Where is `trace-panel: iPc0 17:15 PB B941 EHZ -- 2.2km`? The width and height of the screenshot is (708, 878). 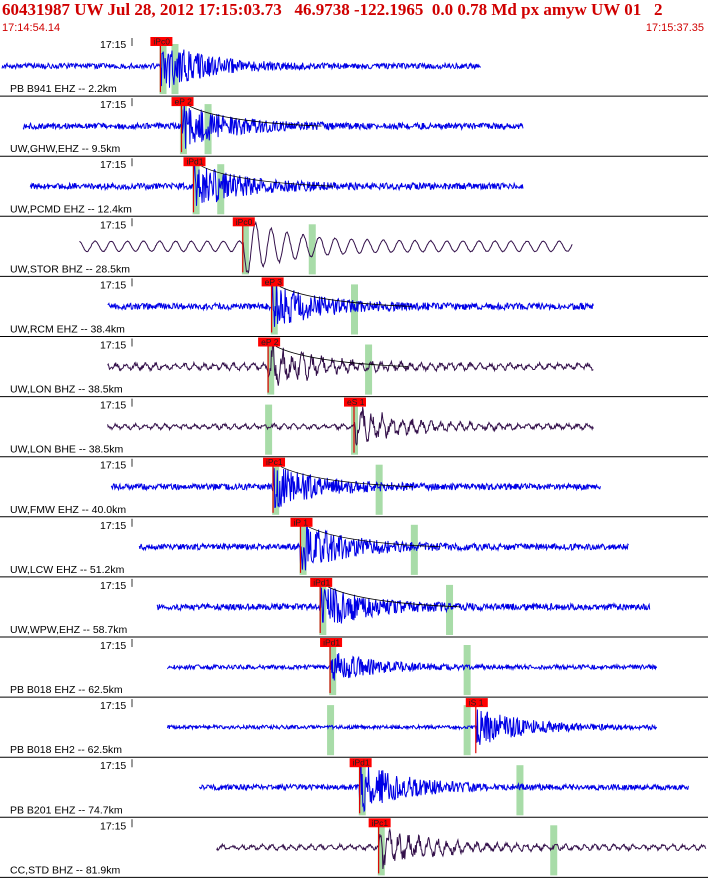 trace-panel: iPc0 17:15 PB B941 EHZ -- 2.2km is located at coordinates (354, 67).